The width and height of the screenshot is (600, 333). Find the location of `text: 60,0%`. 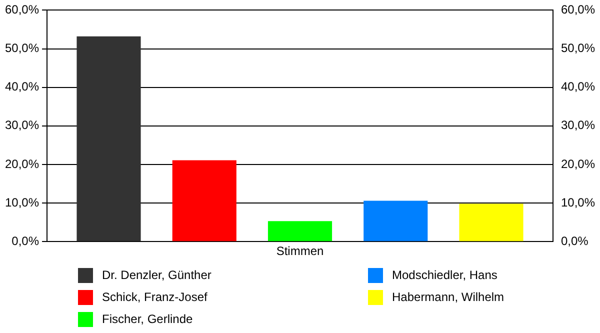

text: 60,0% is located at coordinates (578, 9).